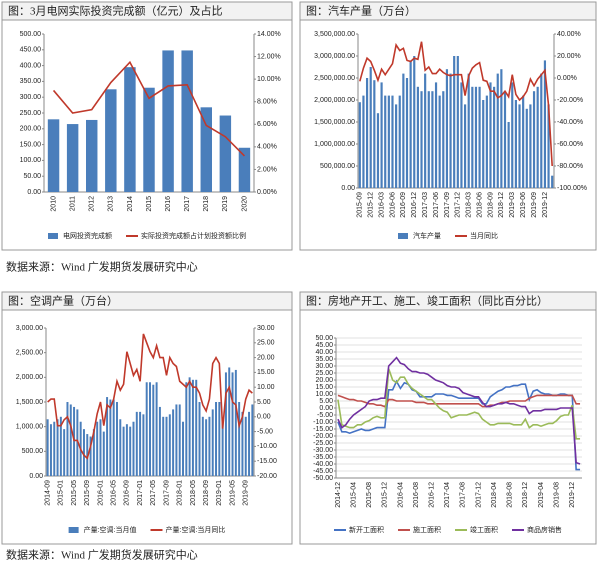 The height and width of the screenshot is (567, 600). What do you see at coordinates (334, 56) in the screenshot?
I see `y-tick-label: 3,000,000.00` at bounding box center [334, 56].